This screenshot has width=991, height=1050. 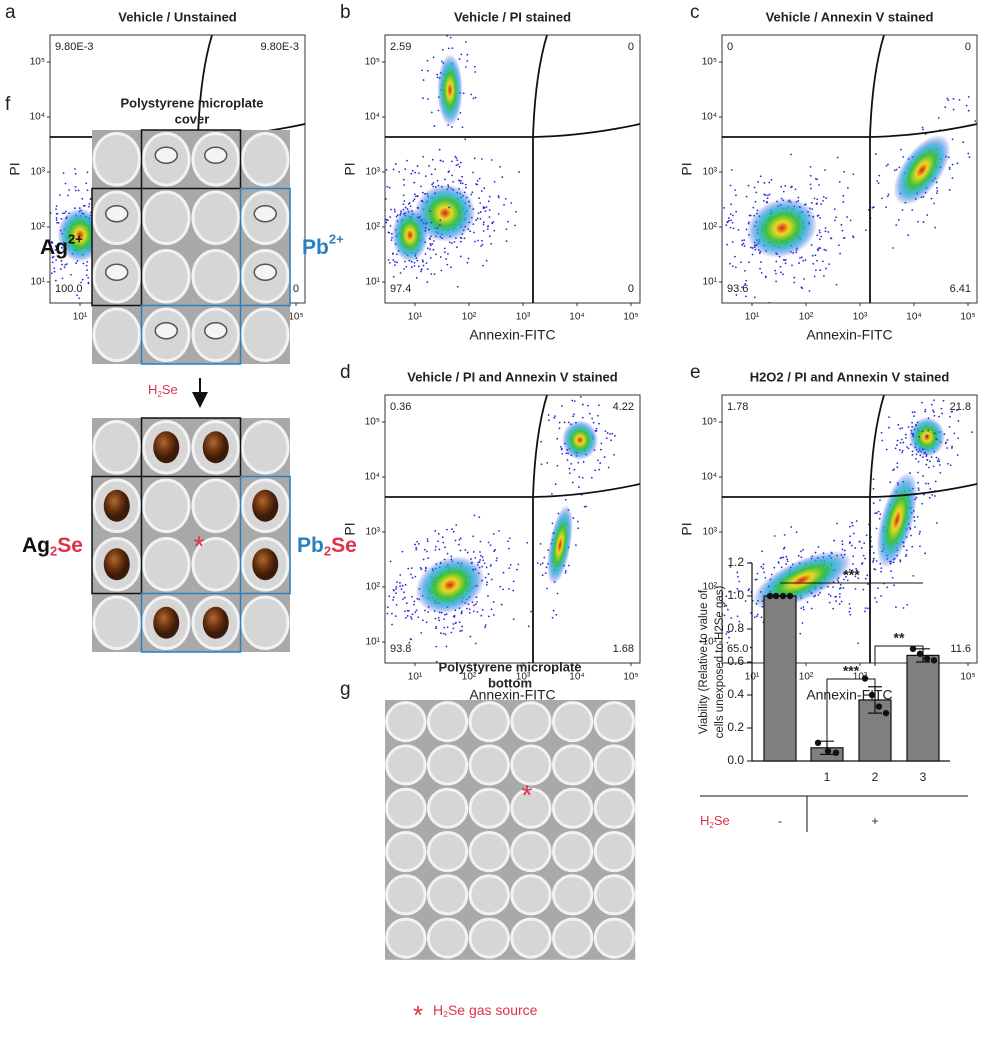 What do you see at coordinates (117, 247) in the screenshot?
I see `ag-box` at bounding box center [117, 247].